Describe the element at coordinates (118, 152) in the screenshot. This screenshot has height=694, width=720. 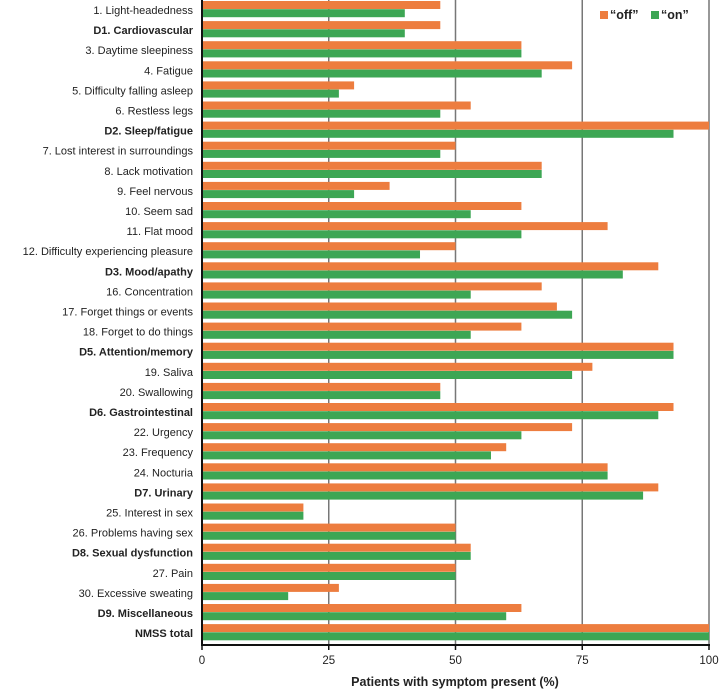
I see `category-label: 7. Lost interest in surroundings` at that location.